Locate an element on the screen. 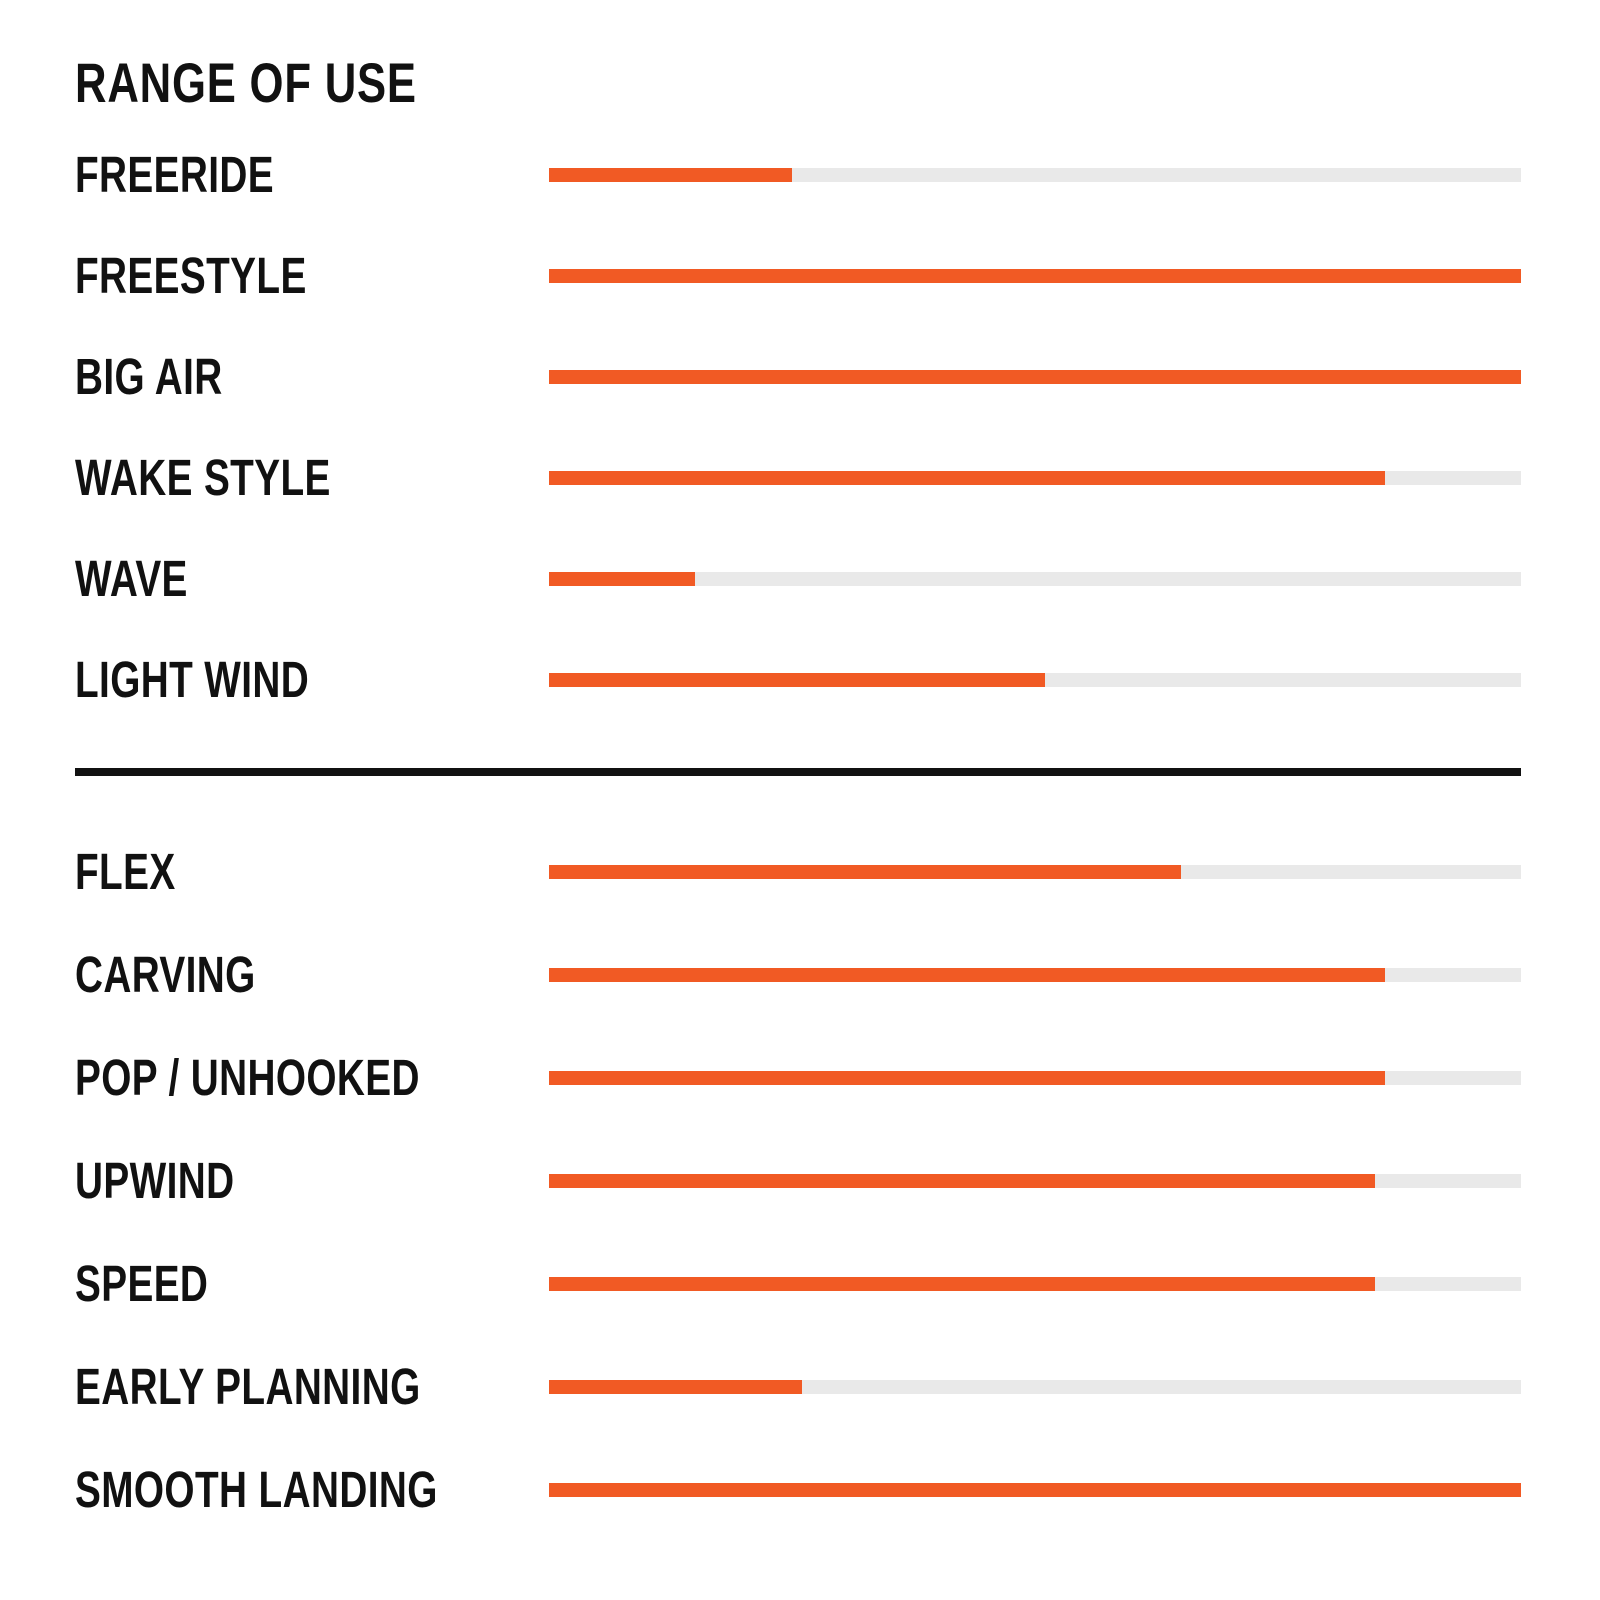  chart-row: FREESTYLE is located at coordinates (798, 275).